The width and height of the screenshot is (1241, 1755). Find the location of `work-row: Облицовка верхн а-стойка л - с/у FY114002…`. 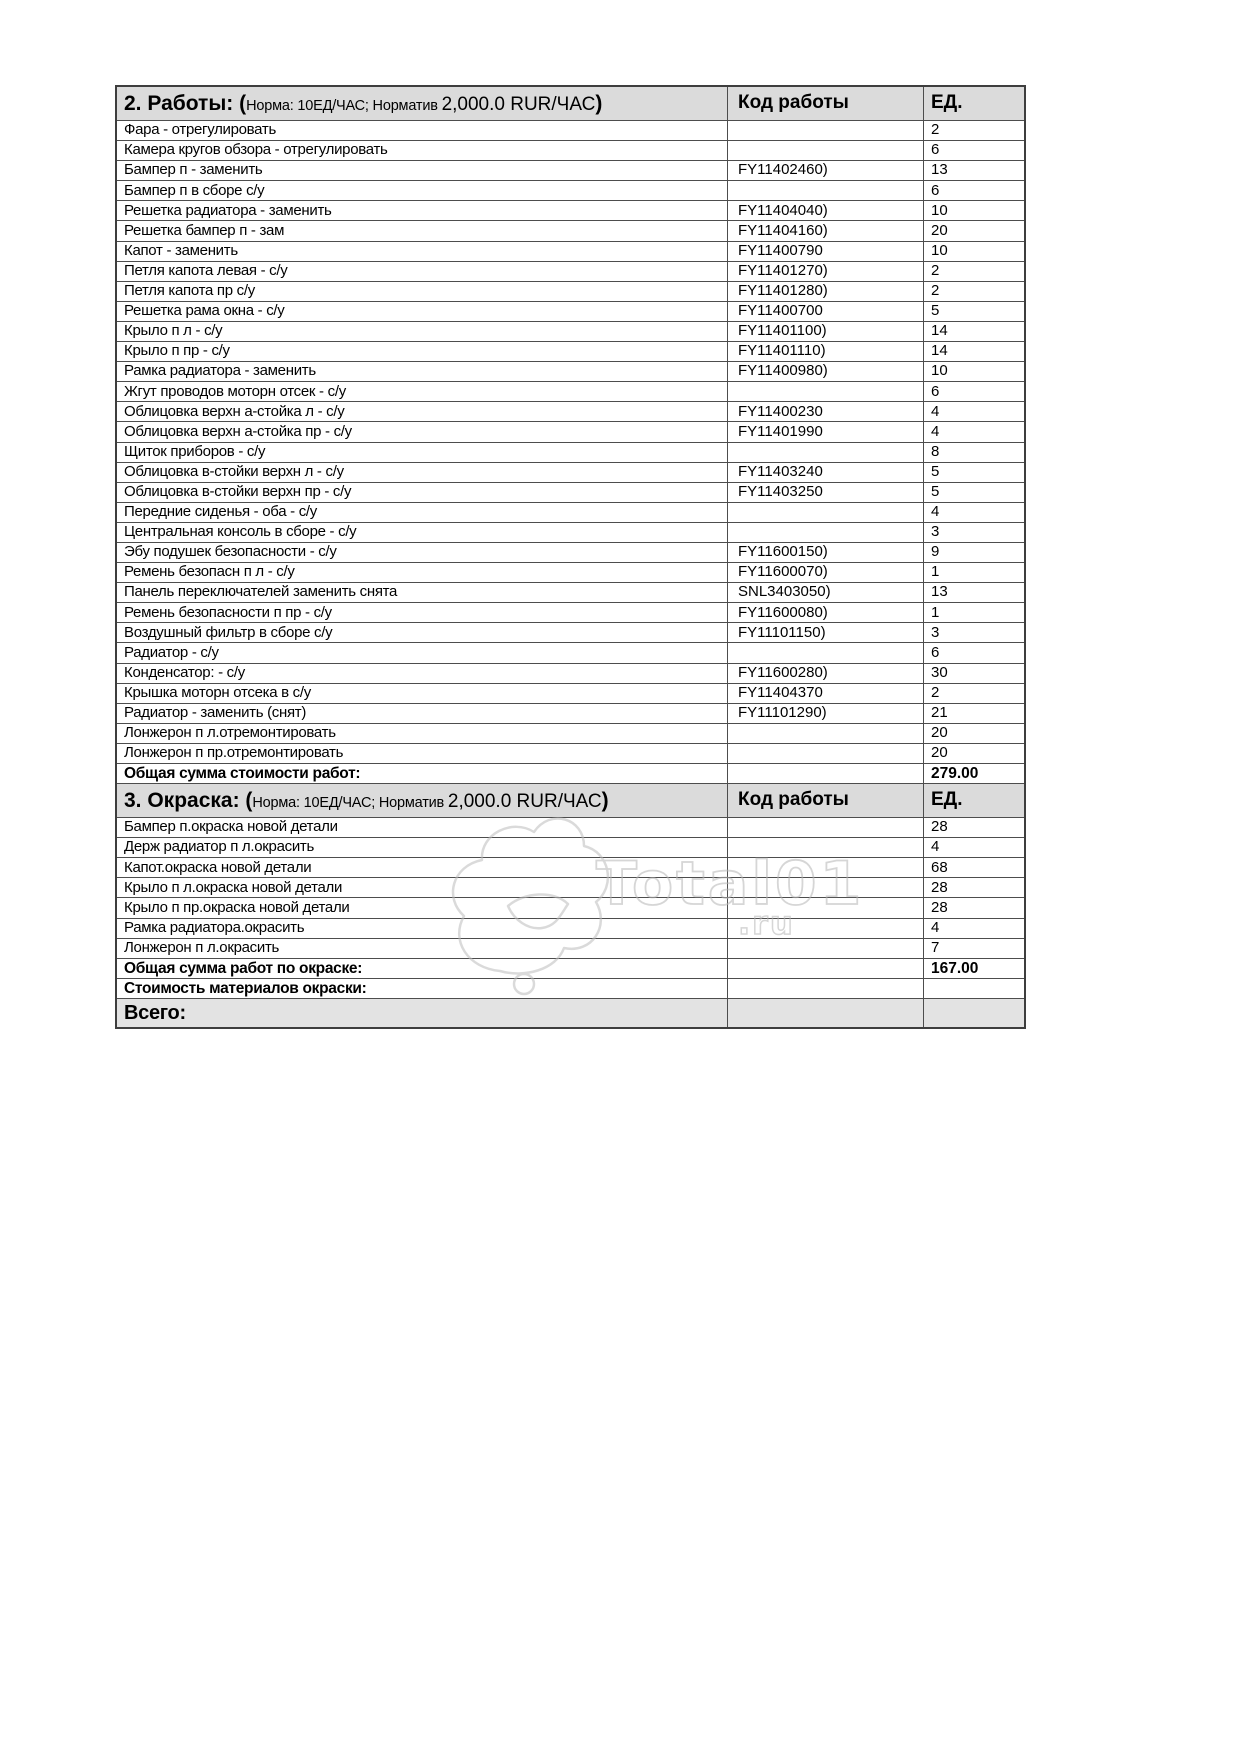

work-row: Облицовка верхн а-стойка л - с/у FY114002… is located at coordinates (570, 412).